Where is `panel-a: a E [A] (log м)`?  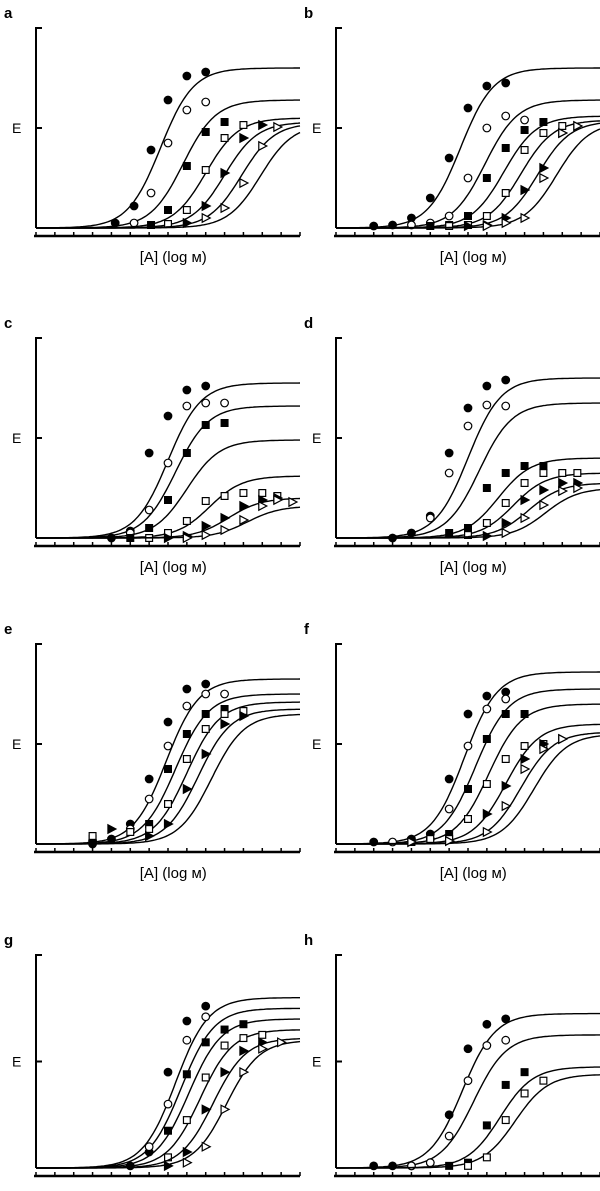
panel-a: a E [A] (log м) is located at coordinates (152, 135).